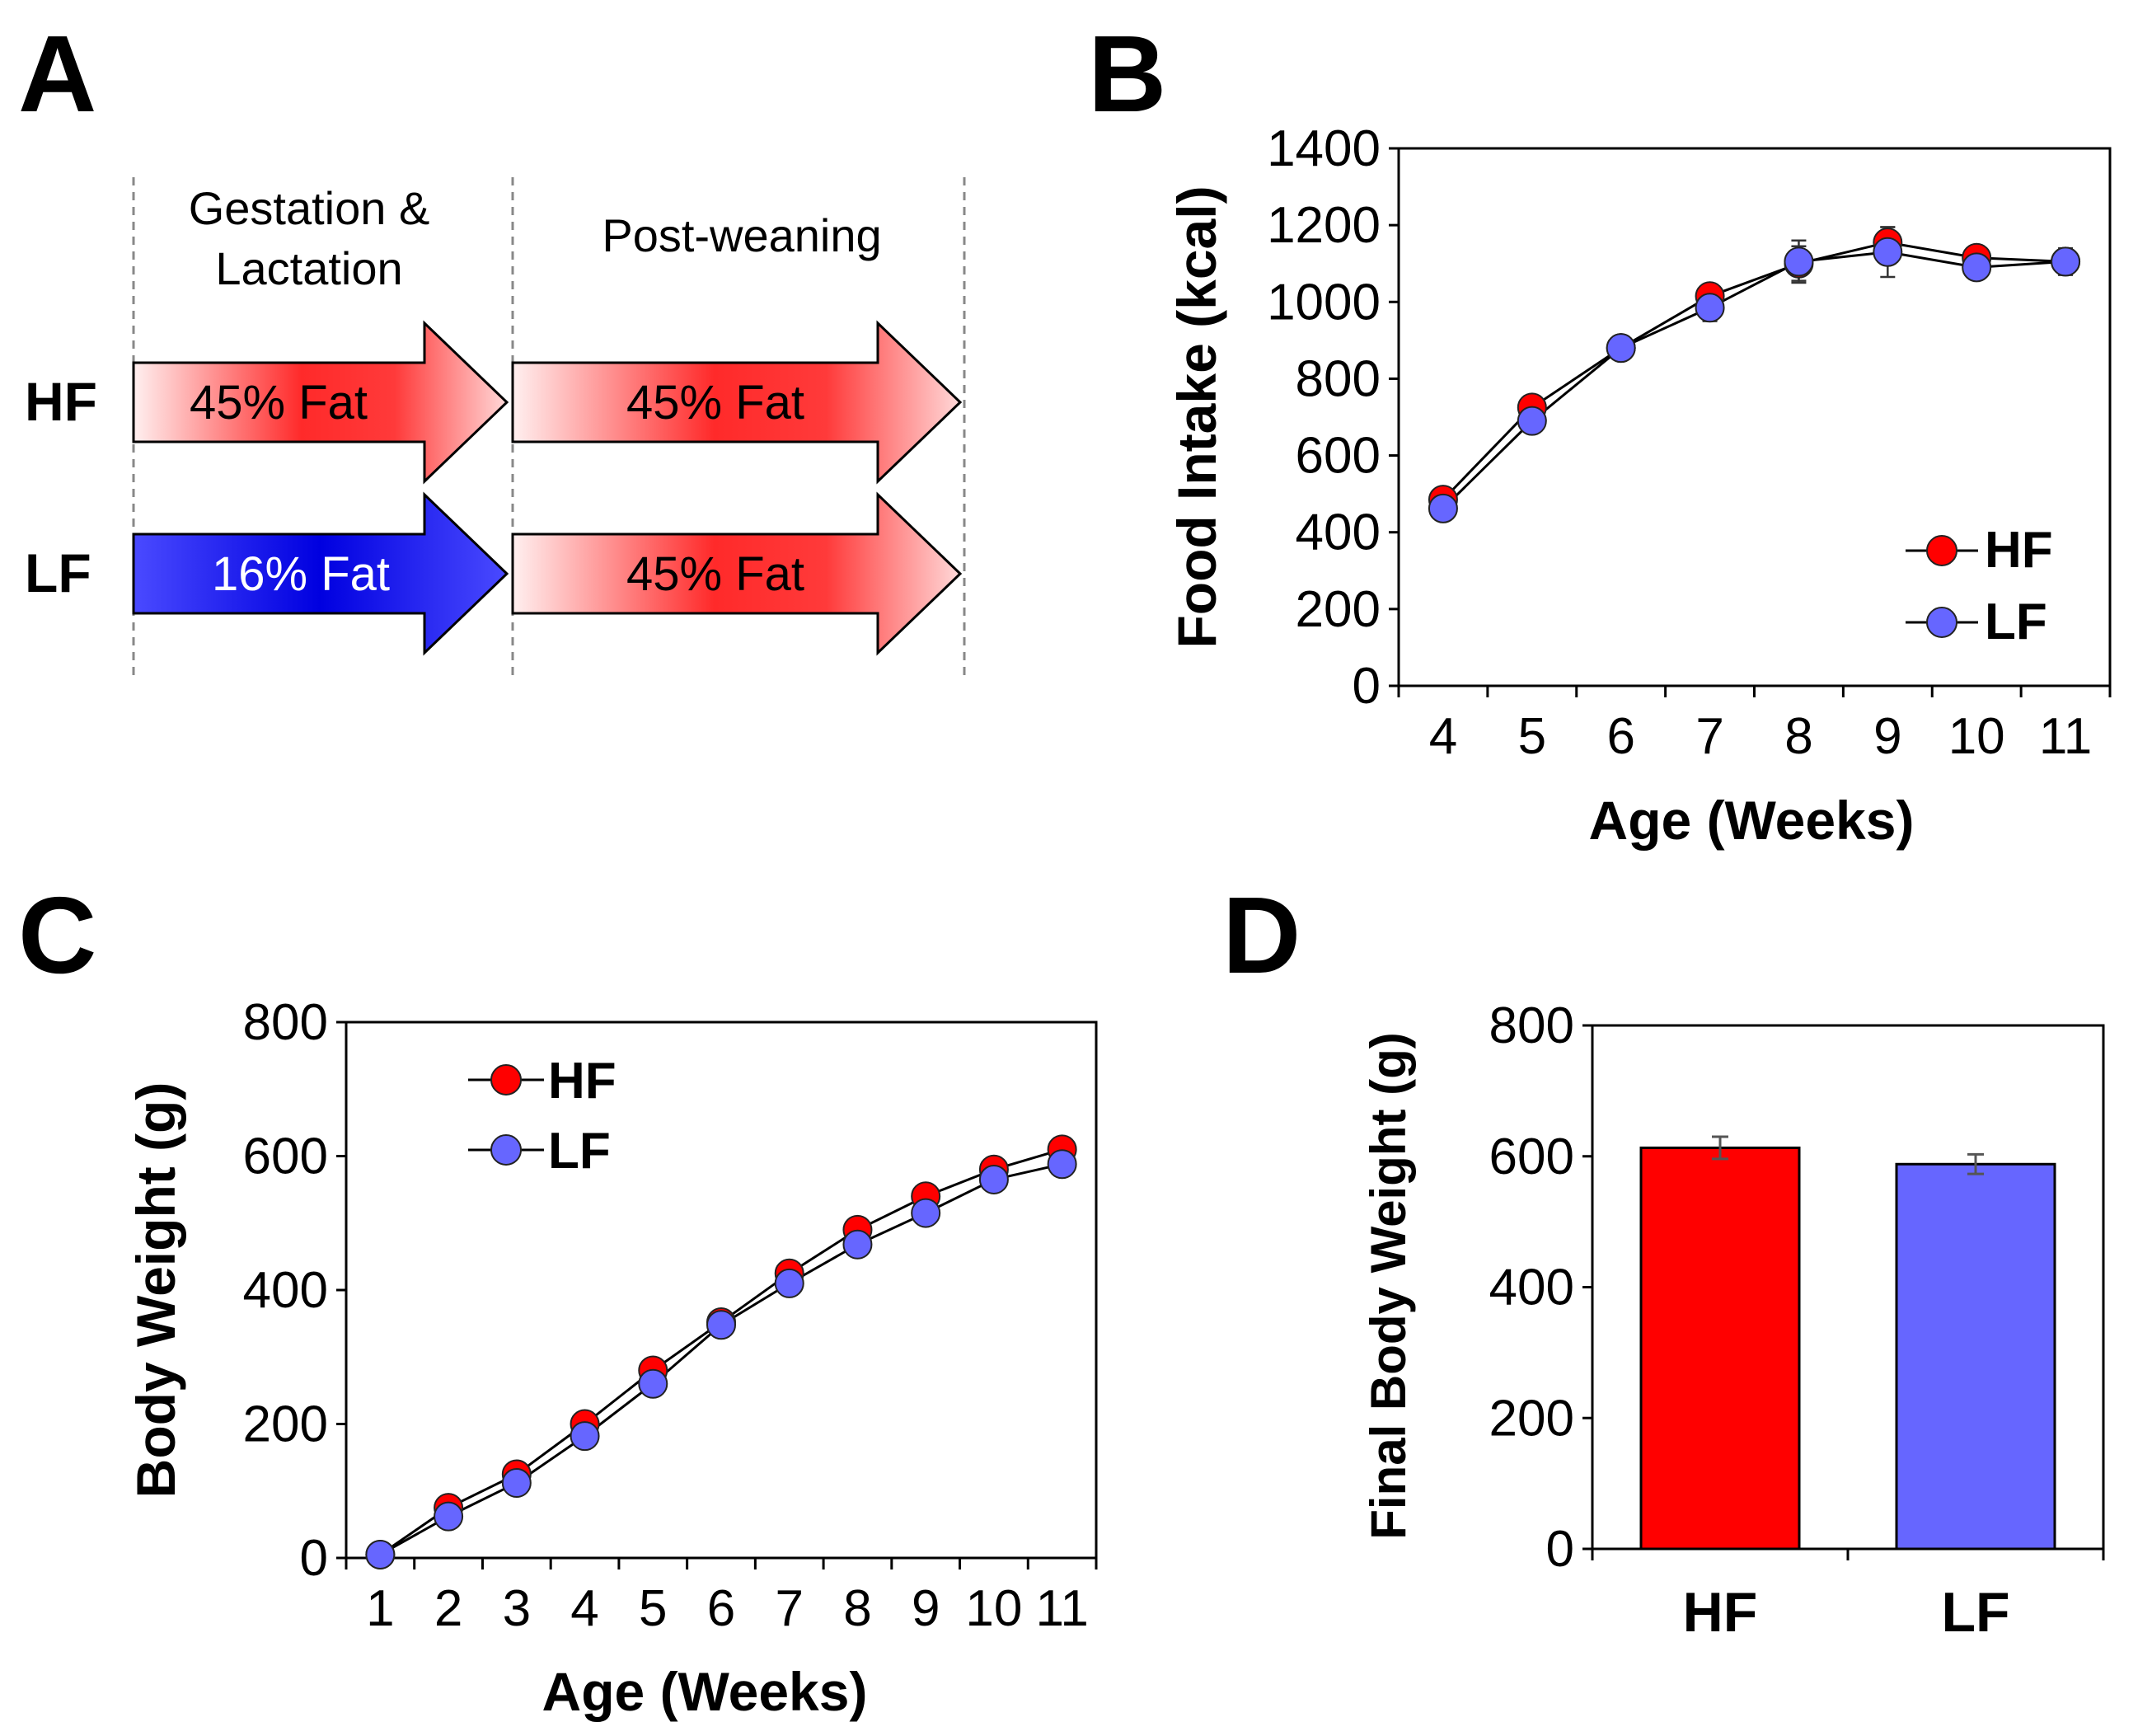 The height and width of the screenshot is (1736, 2152). I want to click on legend-label-hf-b: HF, so click(2019, 550).